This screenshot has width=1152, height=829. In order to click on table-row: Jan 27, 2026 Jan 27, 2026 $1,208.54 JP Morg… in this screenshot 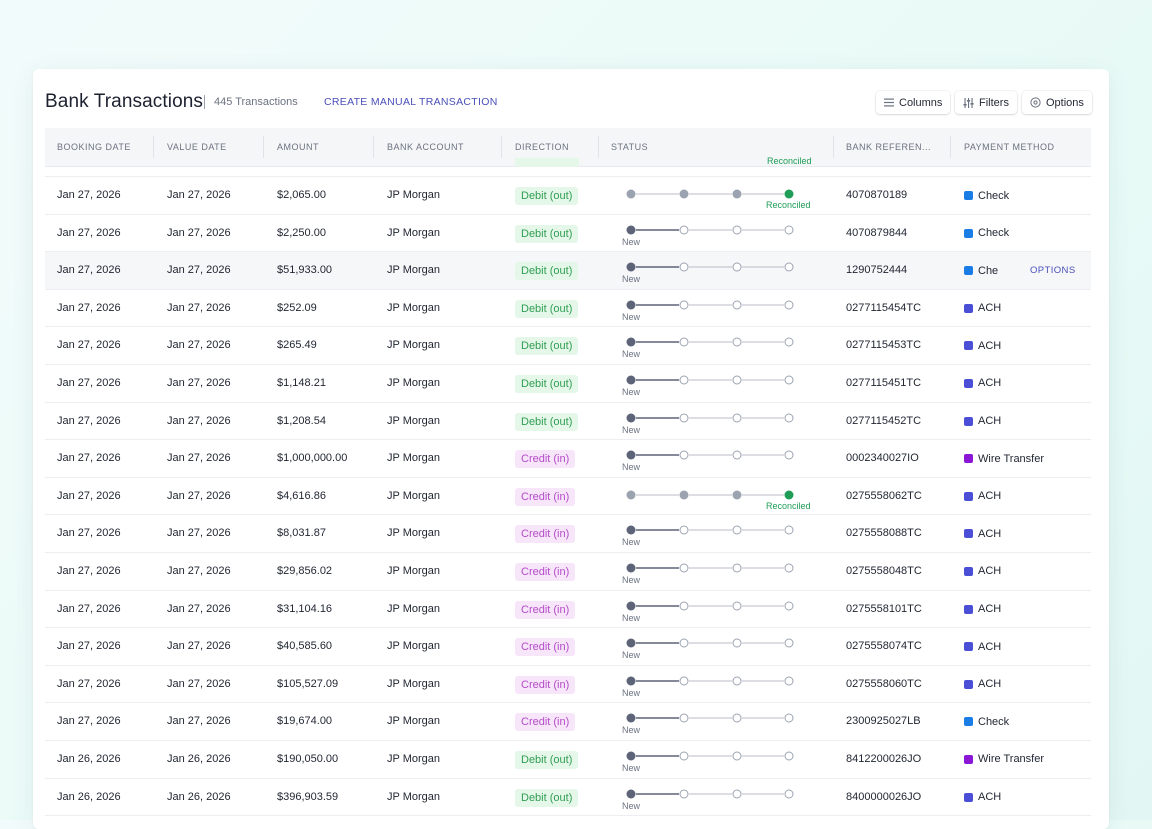, I will do `click(568, 422)`.